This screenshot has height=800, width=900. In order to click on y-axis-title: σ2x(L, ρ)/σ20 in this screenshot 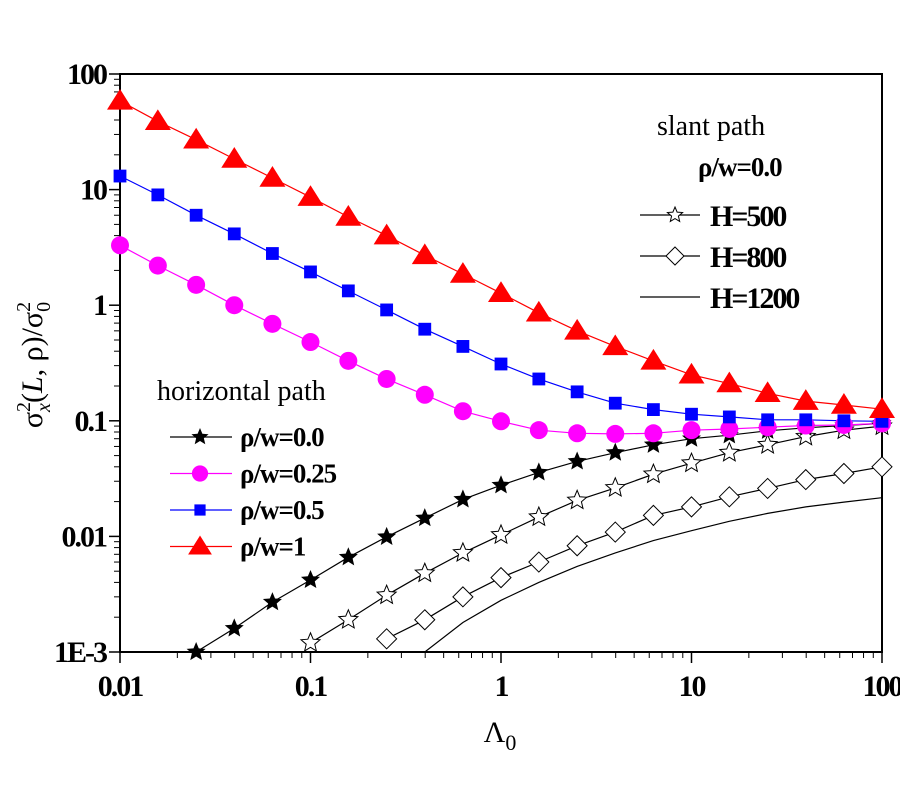, I will do `click(34, 365)`.